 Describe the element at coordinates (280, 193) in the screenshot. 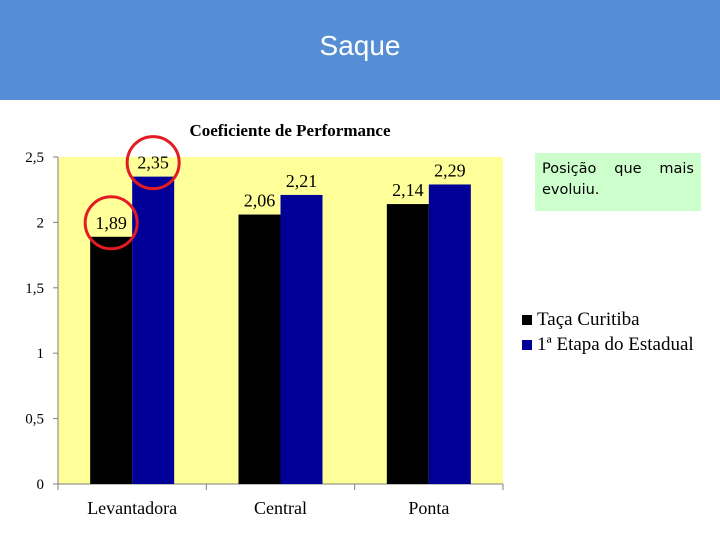

I see `value-labels: 1,89 2,35 2,06 2,21 2,14 2,29` at that location.